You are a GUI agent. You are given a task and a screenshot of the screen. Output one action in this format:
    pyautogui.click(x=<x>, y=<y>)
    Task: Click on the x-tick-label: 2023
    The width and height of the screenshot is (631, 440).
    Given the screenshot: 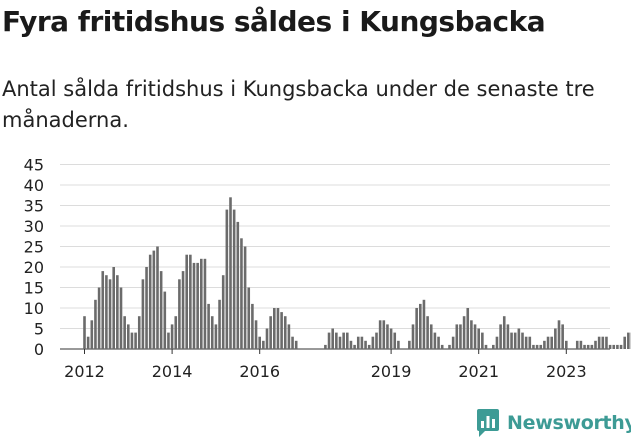 What is the action you would take?
    pyautogui.click(x=566, y=371)
    